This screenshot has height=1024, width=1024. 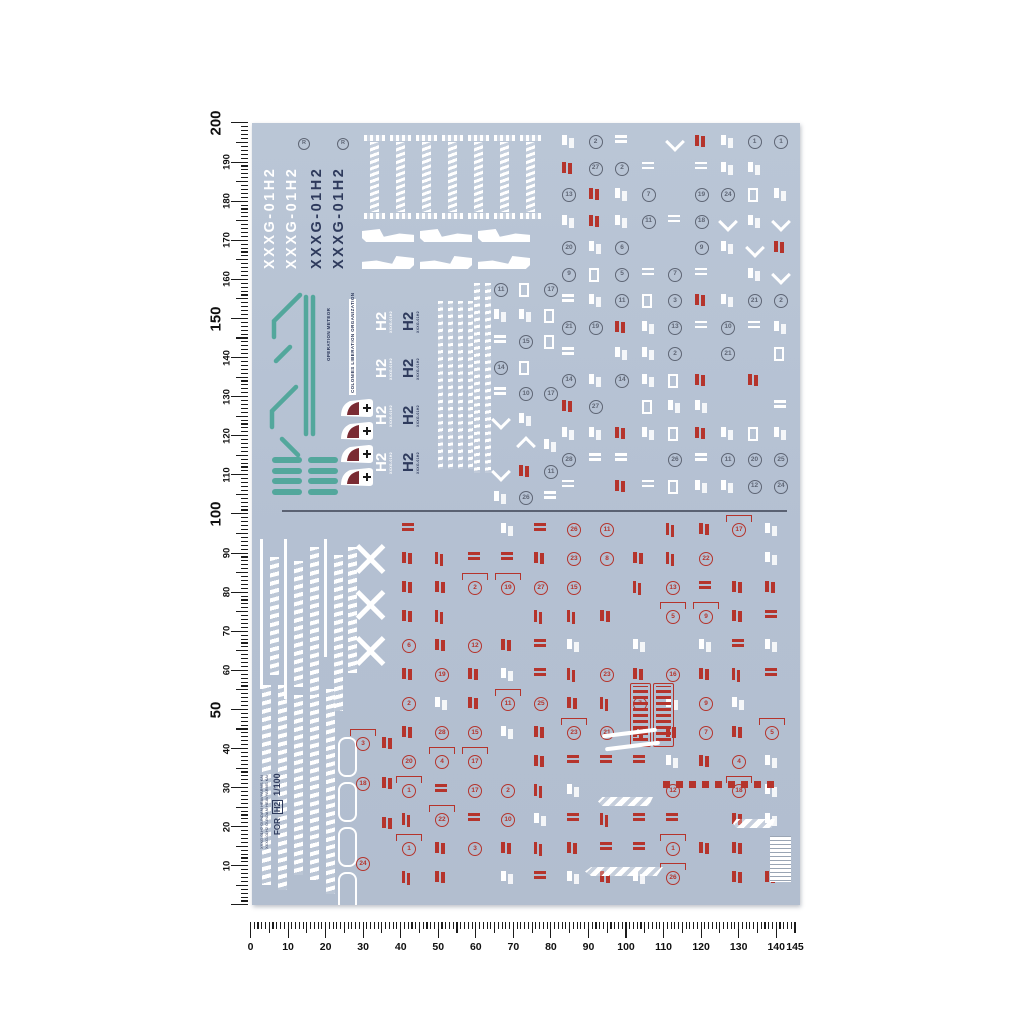 What do you see at coordinates (277, 807) in the screenshot?
I see `footer-h2-logo: H2` at bounding box center [277, 807].